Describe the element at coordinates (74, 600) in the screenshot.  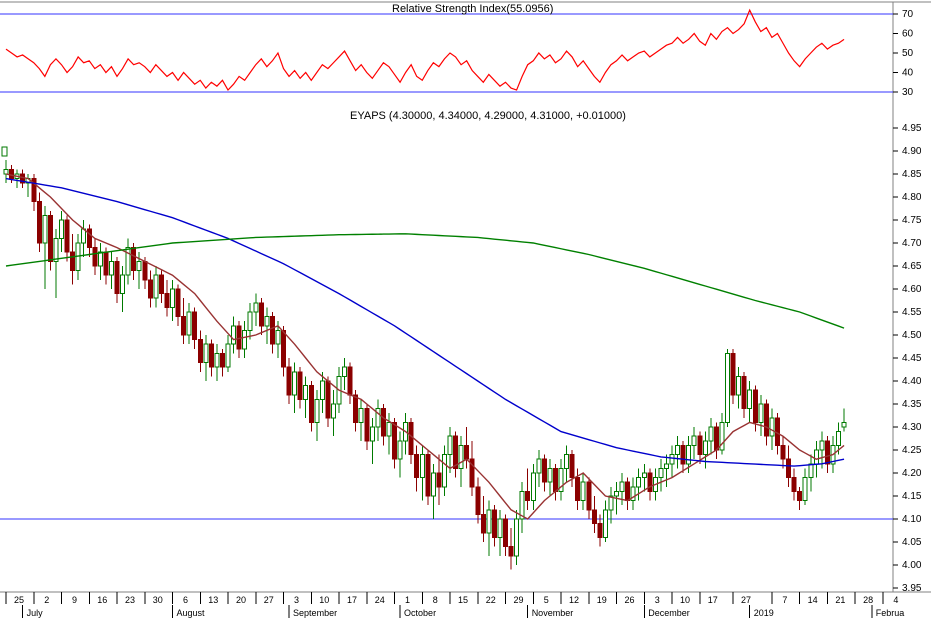
I see `x-week-label: 9` at that location.